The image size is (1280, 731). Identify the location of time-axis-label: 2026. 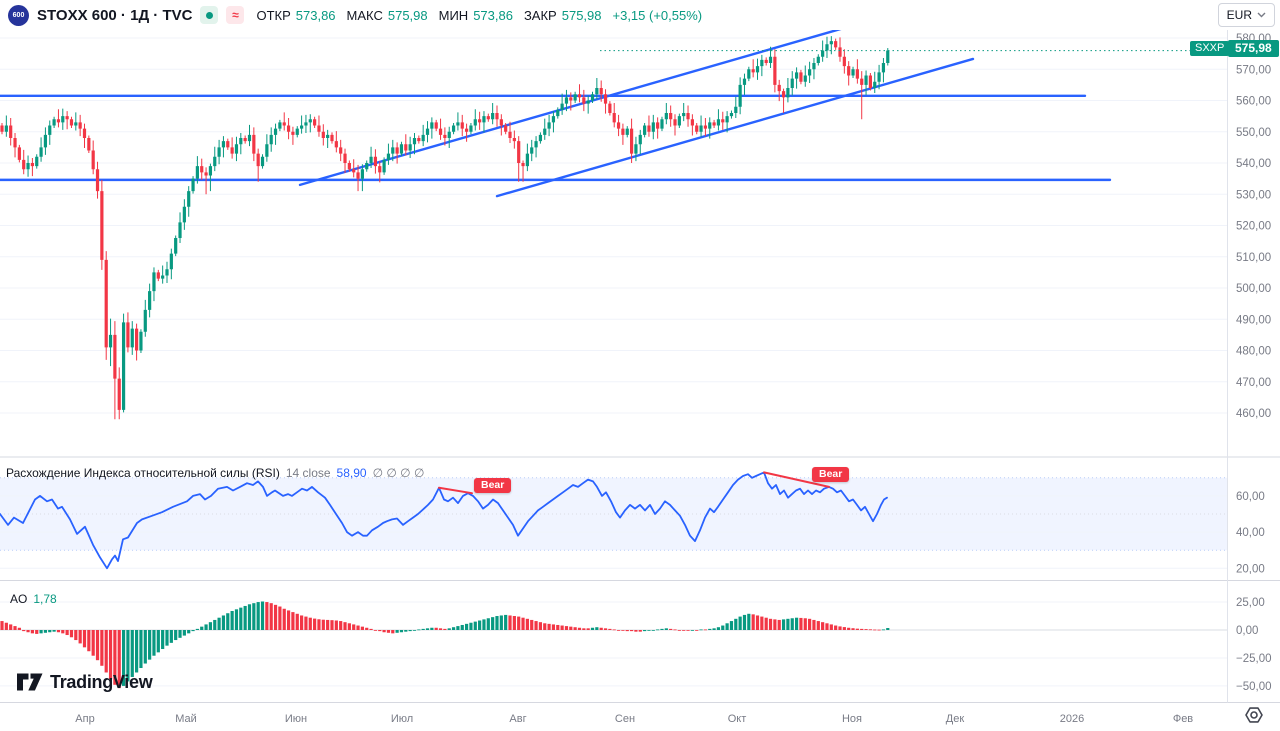
(1072, 719).